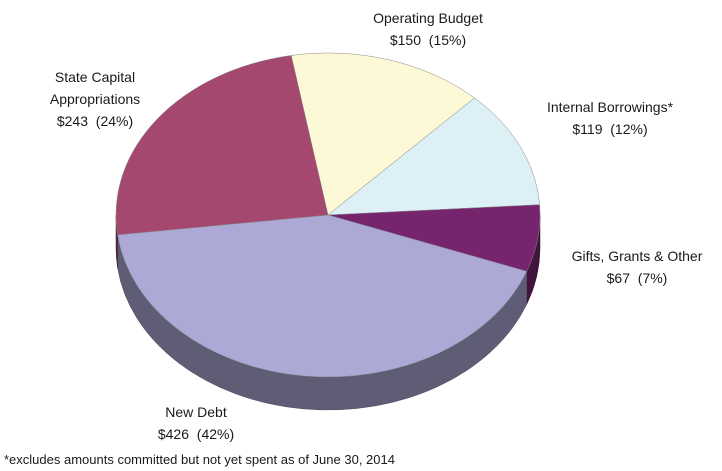  Describe the element at coordinates (196, 434) in the screenshot. I see `value-label: $426 (42%)` at that location.